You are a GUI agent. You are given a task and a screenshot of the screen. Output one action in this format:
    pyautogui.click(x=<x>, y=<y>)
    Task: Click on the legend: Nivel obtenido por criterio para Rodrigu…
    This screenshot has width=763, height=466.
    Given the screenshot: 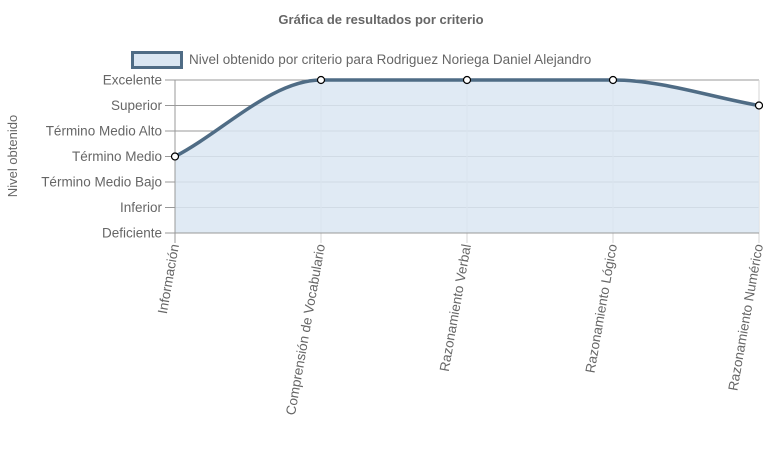 What is the action you would take?
    pyautogui.click(x=361, y=60)
    